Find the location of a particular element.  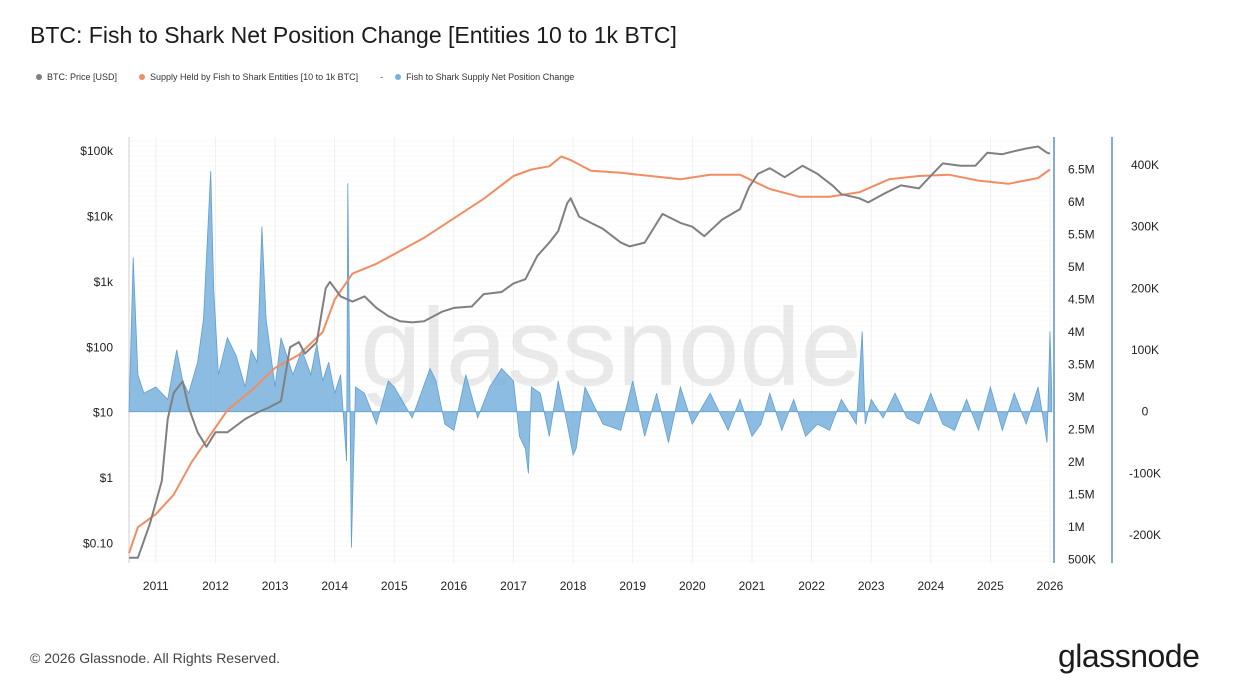

legend-label-price: BTC: Price [USD] is located at coordinates (82, 77).